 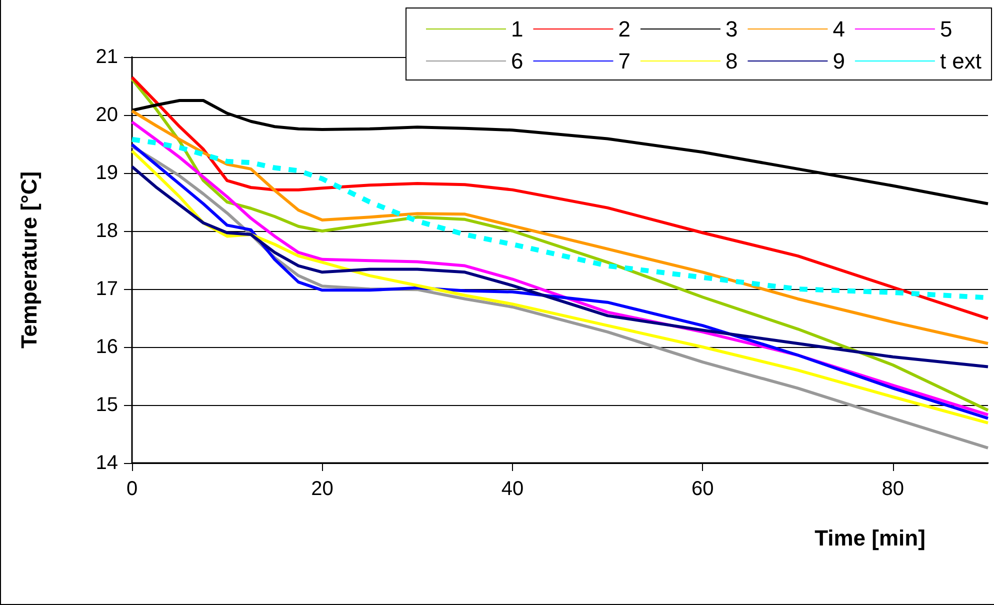 What do you see at coordinates (29, 260) in the screenshot?
I see `y-axis-title: Temperature [°C]` at bounding box center [29, 260].